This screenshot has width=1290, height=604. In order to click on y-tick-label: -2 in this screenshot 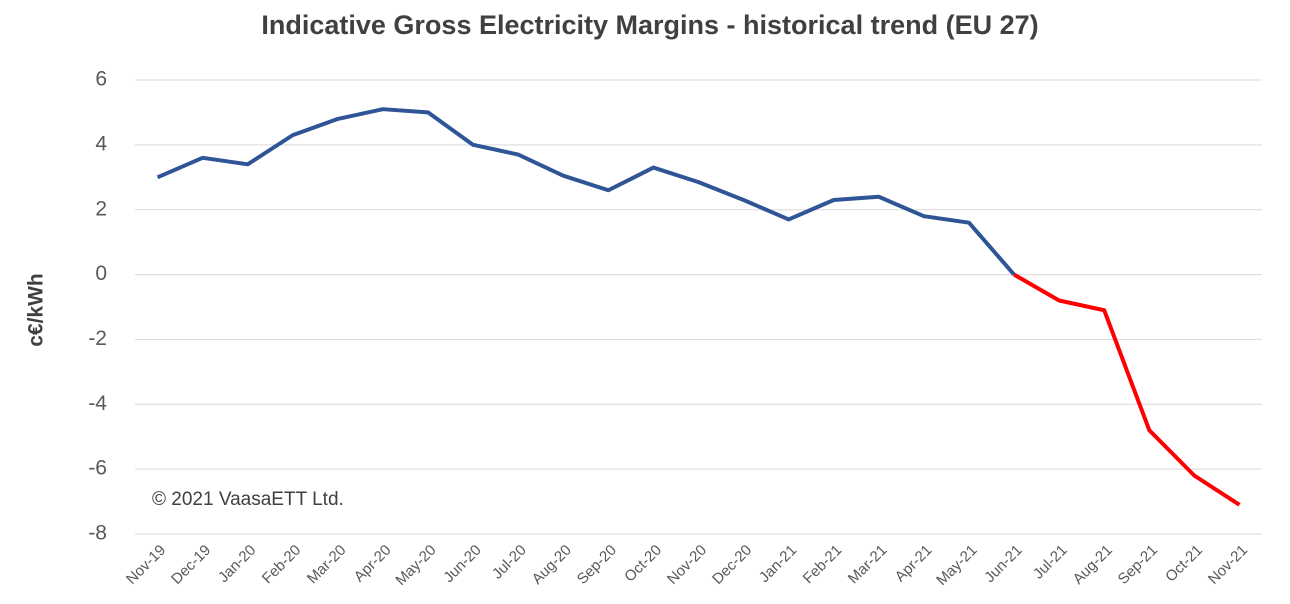, I will do `click(97, 338)`.